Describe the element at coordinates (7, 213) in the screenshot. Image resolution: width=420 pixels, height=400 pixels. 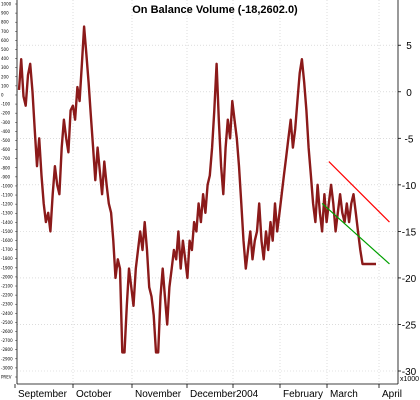
I see `left-tick-label: -1300` at that location.